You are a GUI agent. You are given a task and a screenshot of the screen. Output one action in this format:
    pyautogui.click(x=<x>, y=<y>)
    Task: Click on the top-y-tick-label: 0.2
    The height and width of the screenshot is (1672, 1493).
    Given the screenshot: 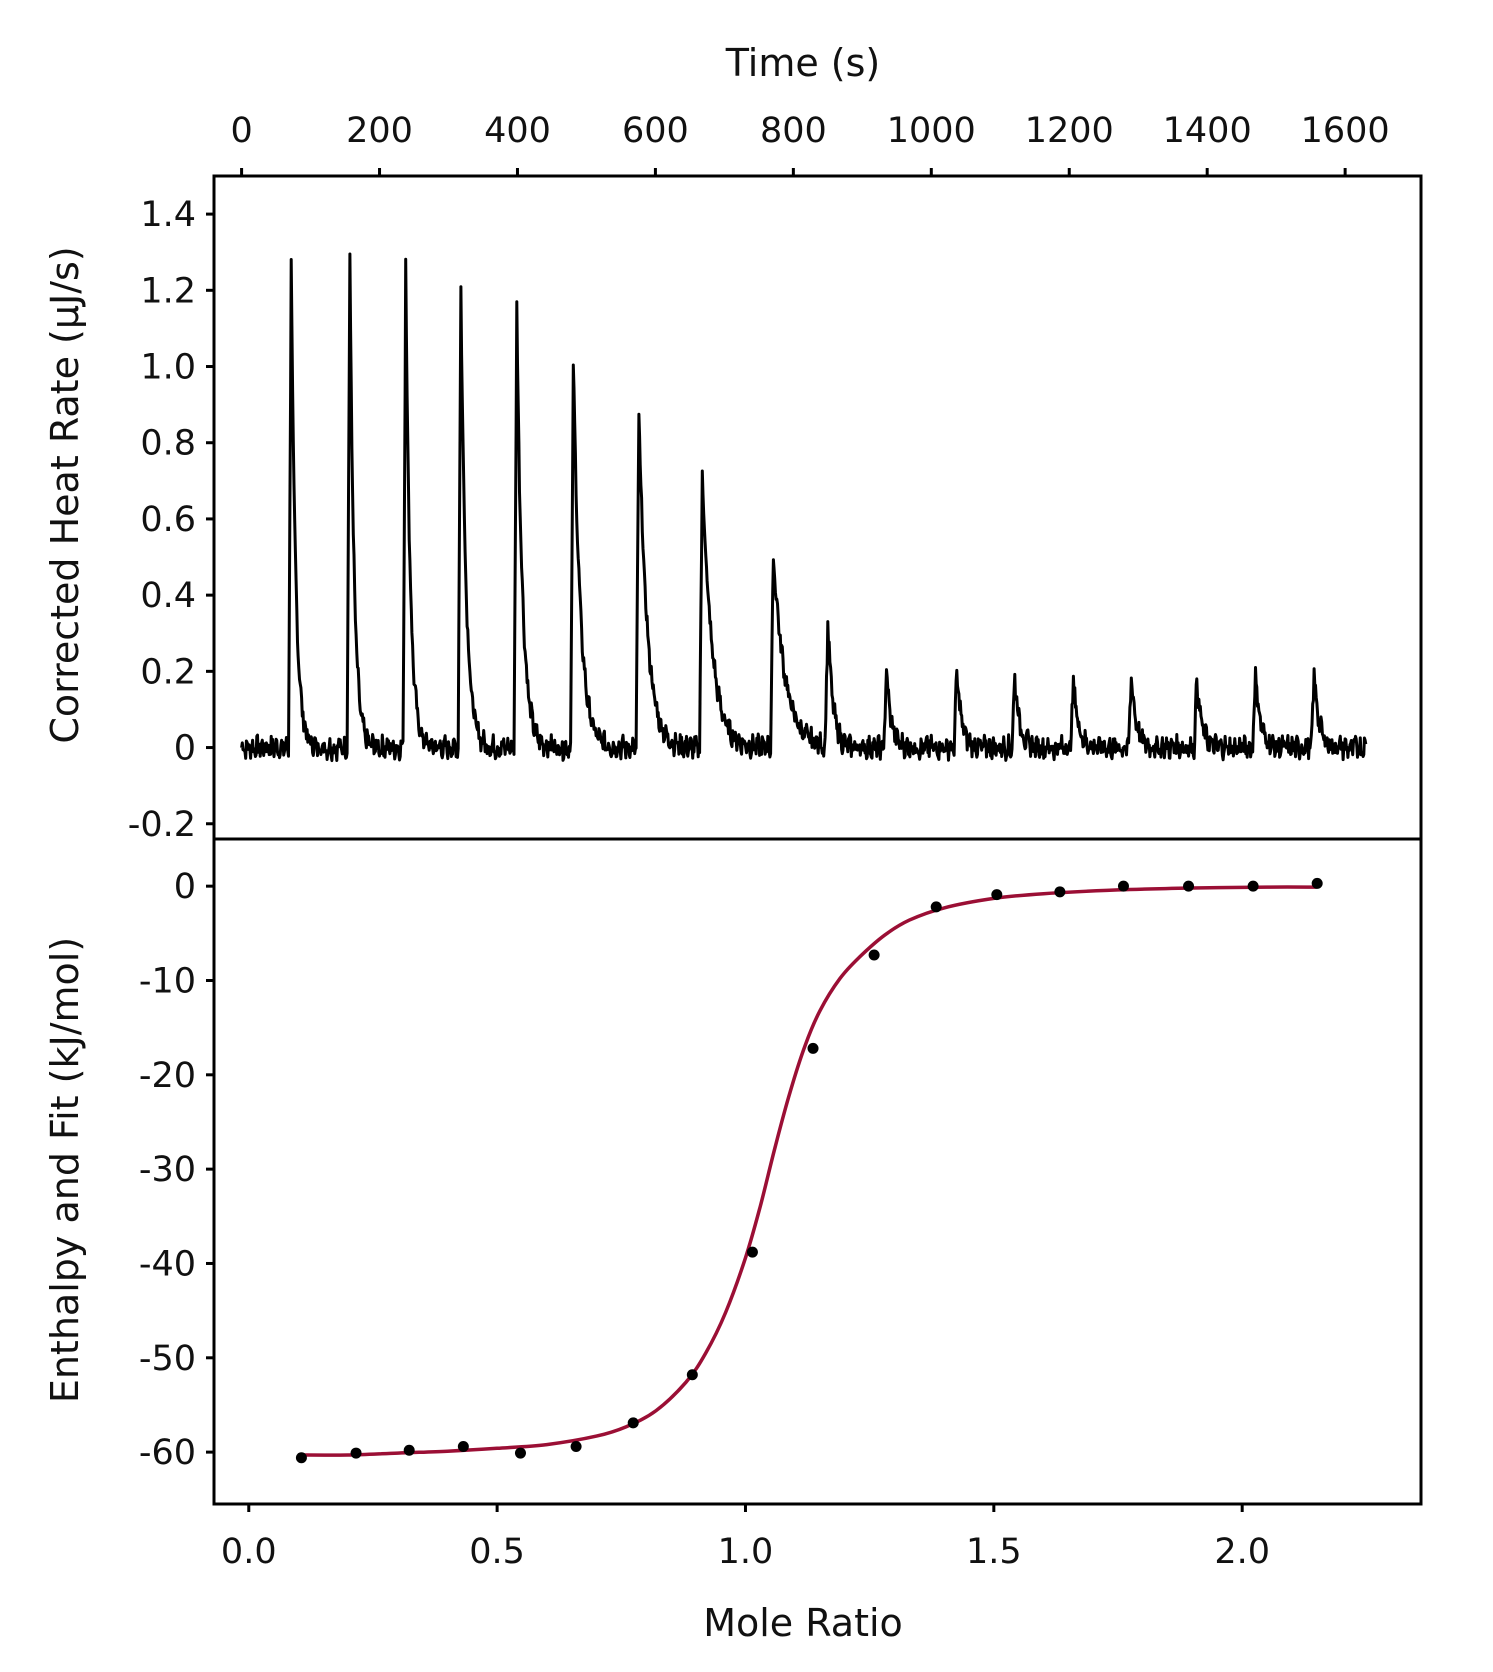 What is the action you would take?
    pyautogui.click(x=168, y=672)
    